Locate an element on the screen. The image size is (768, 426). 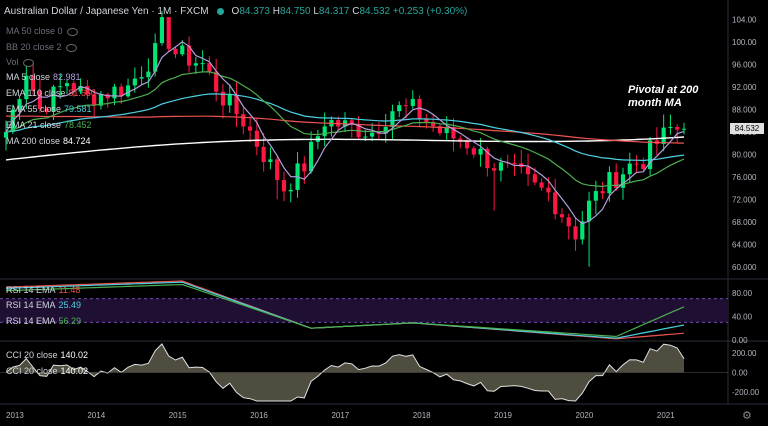
indicator-legend-item: EMA 55 close 79.581 is located at coordinates (49, 109).